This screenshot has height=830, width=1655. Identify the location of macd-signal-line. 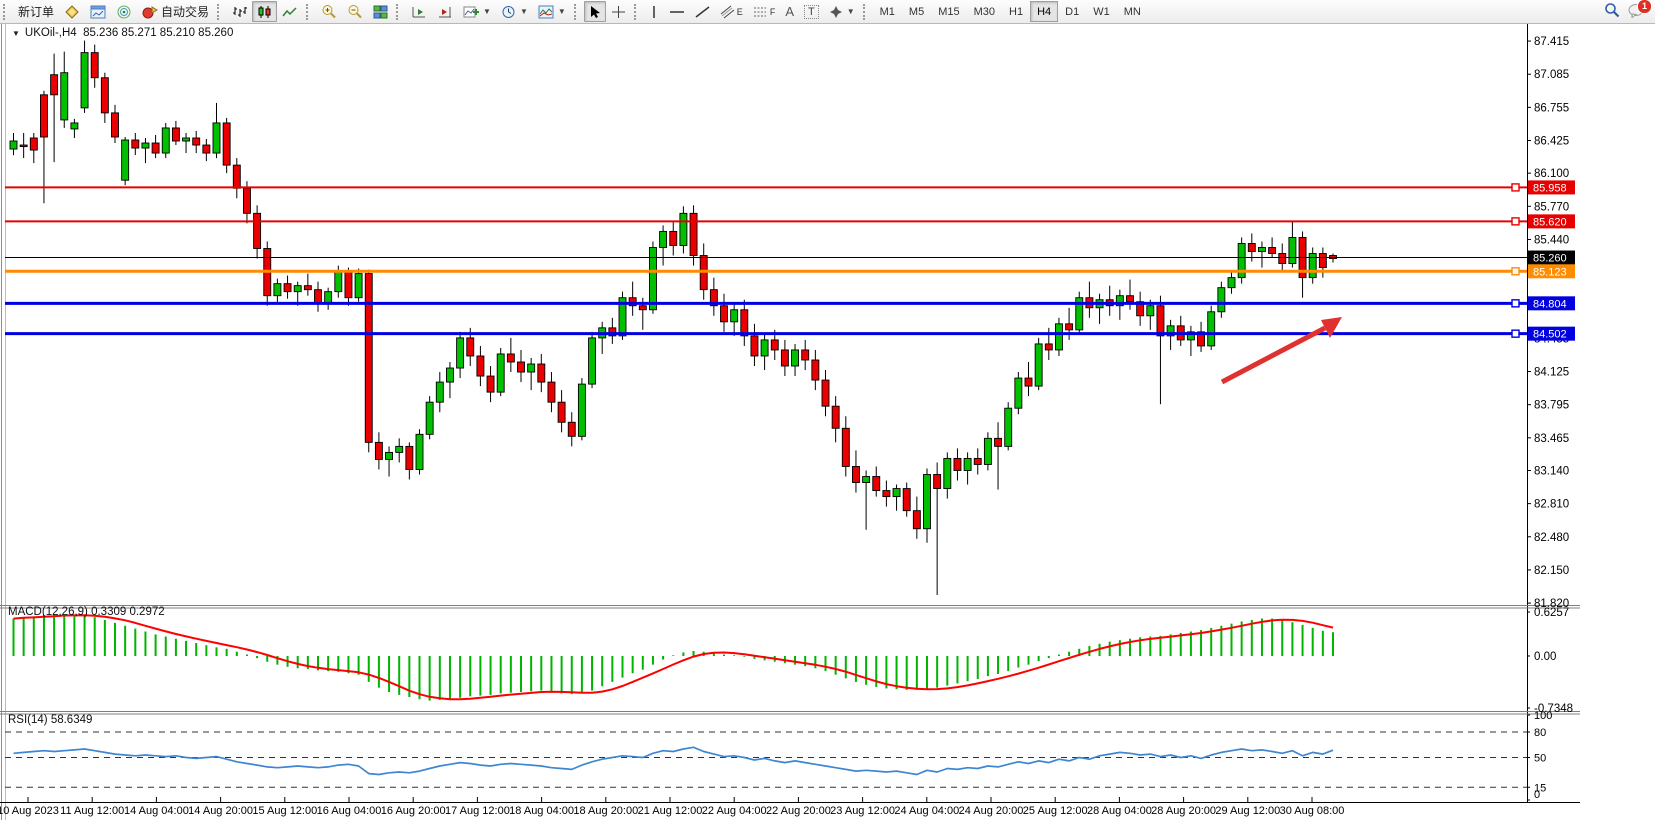
(673, 657).